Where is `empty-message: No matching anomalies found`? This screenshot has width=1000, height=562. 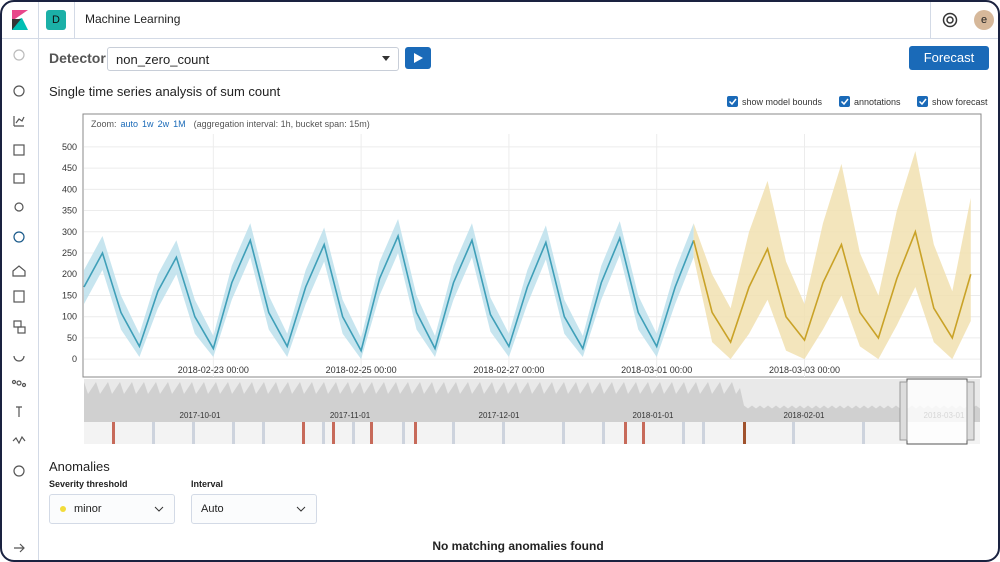
empty-message: No matching anomalies found is located at coordinates (518, 546).